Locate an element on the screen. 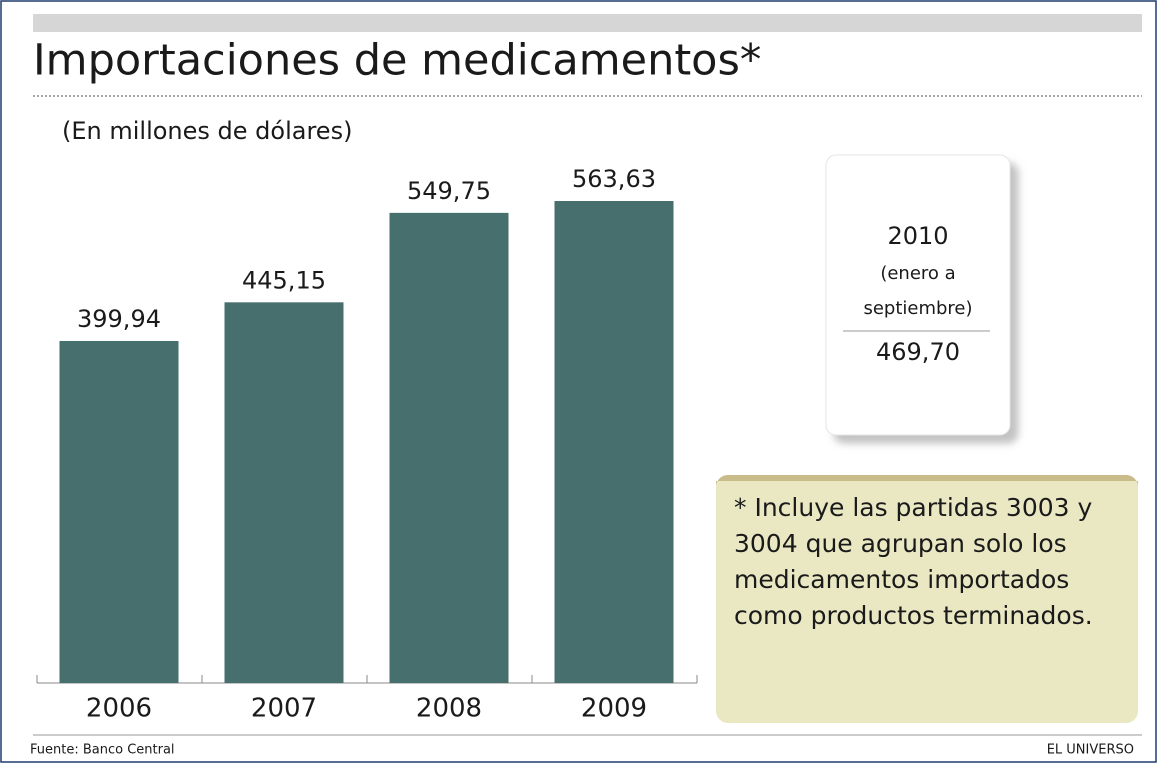  value-label: 563,63 is located at coordinates (614, 179).